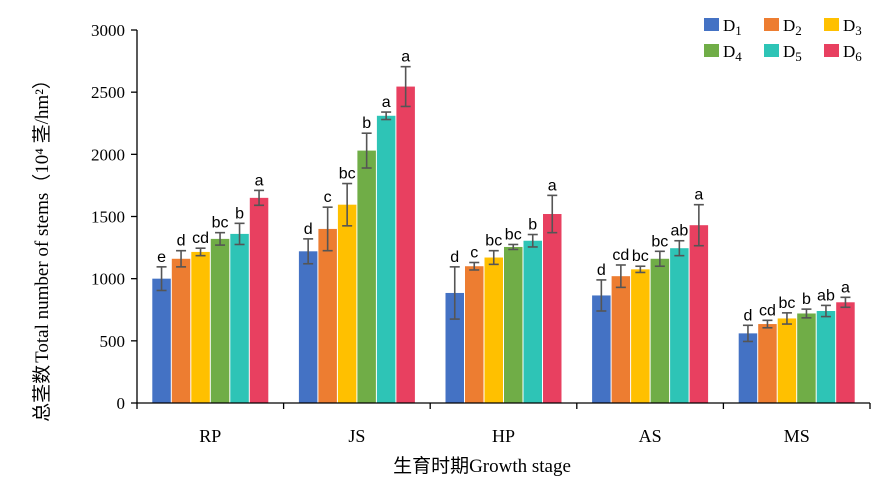  What do you see at coordinates (732, 27) in the screenshot?
I see `legend-label: D1` at bounding box center [732, 27].